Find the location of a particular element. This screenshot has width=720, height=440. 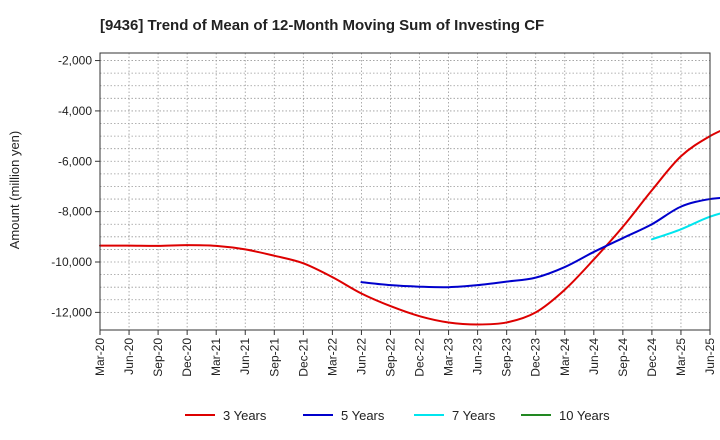

legend-label-5-years: 5 Years is located at coordinates (363, 415).